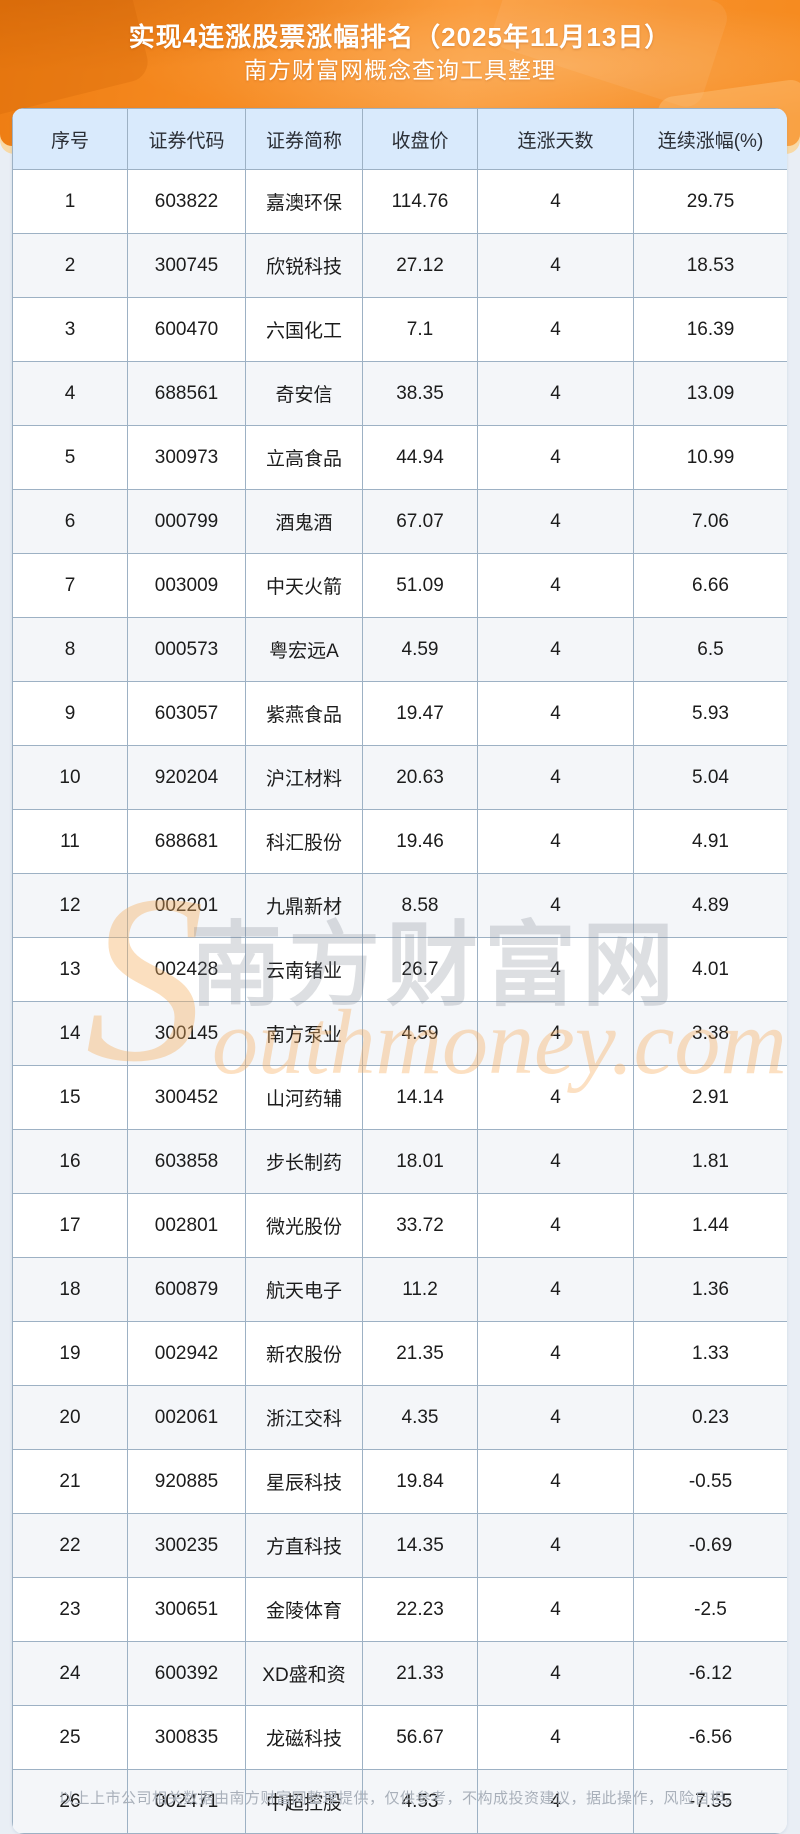 This screenshot has width=800, height=1834. I want to click on table-row: 11 688681 科汇股份 19.46 4 4.91, so click(399, 841).